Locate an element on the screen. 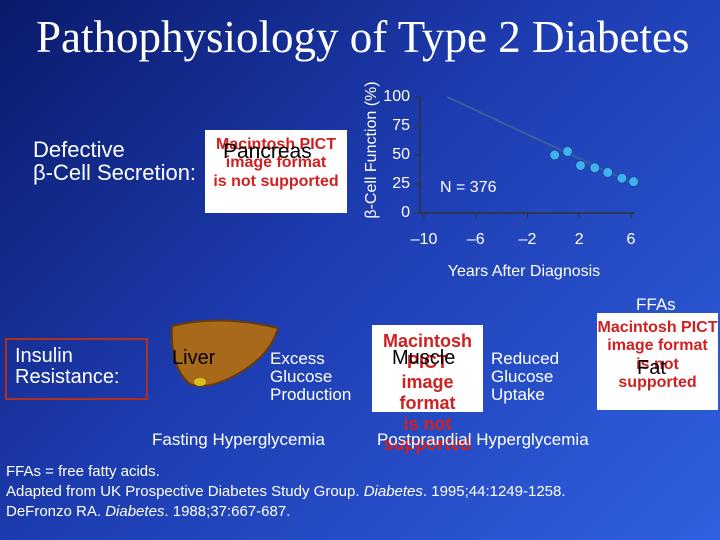 This screenshot has height=540, width=720. label: Reduced Glucose Uptake is located at coordinates (525, 377).